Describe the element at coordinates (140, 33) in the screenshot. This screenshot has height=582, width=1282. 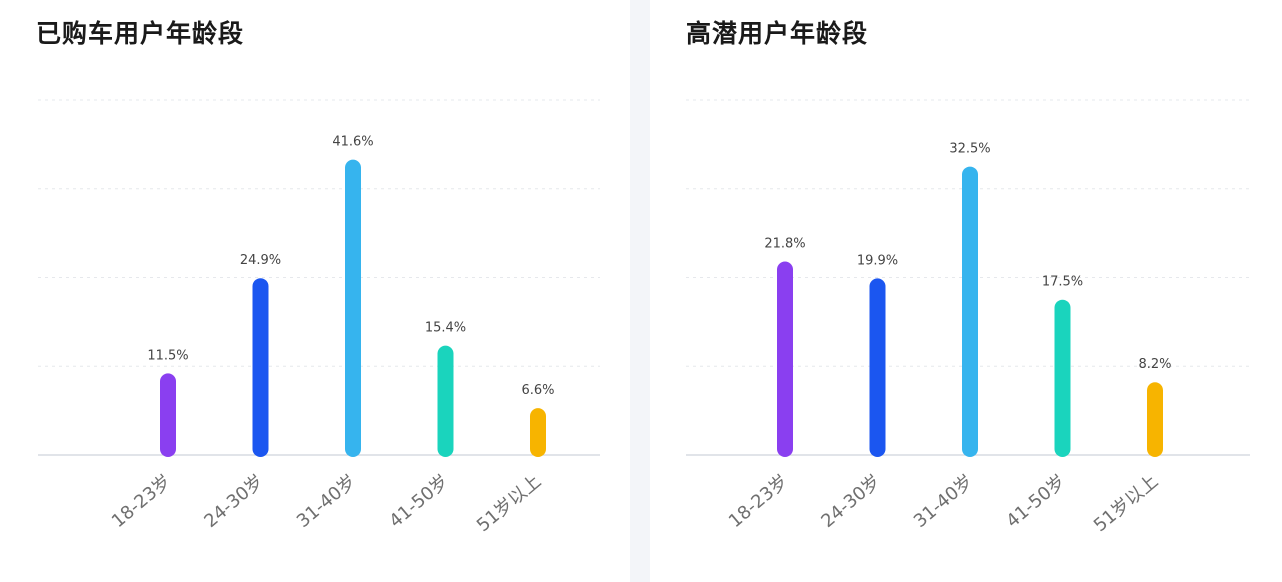
I see `chart-title: 已购车用户年龄段` at that location.